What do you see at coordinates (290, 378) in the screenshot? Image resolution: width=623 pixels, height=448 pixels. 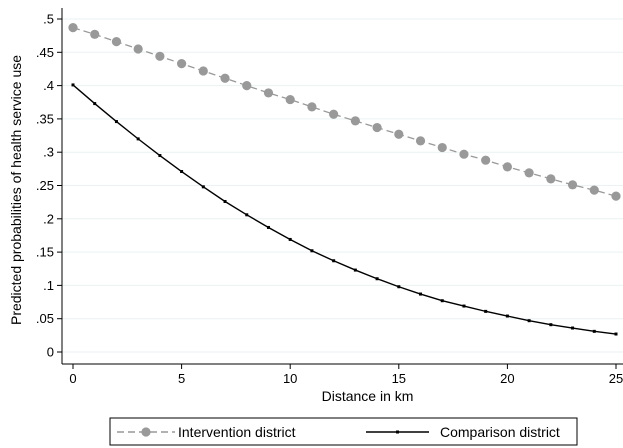 I see `x-tick-label: 10` at bounding box center [290, 378].